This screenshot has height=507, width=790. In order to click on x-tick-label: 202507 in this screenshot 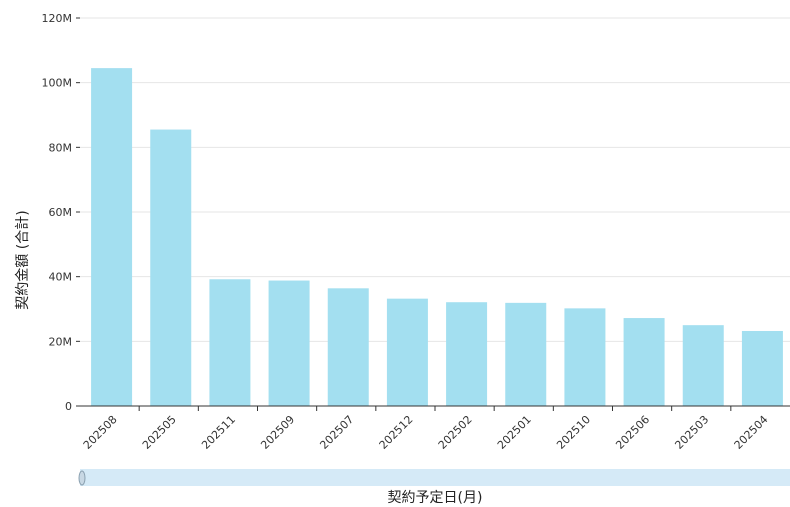, I will do `click(336, 432)`.